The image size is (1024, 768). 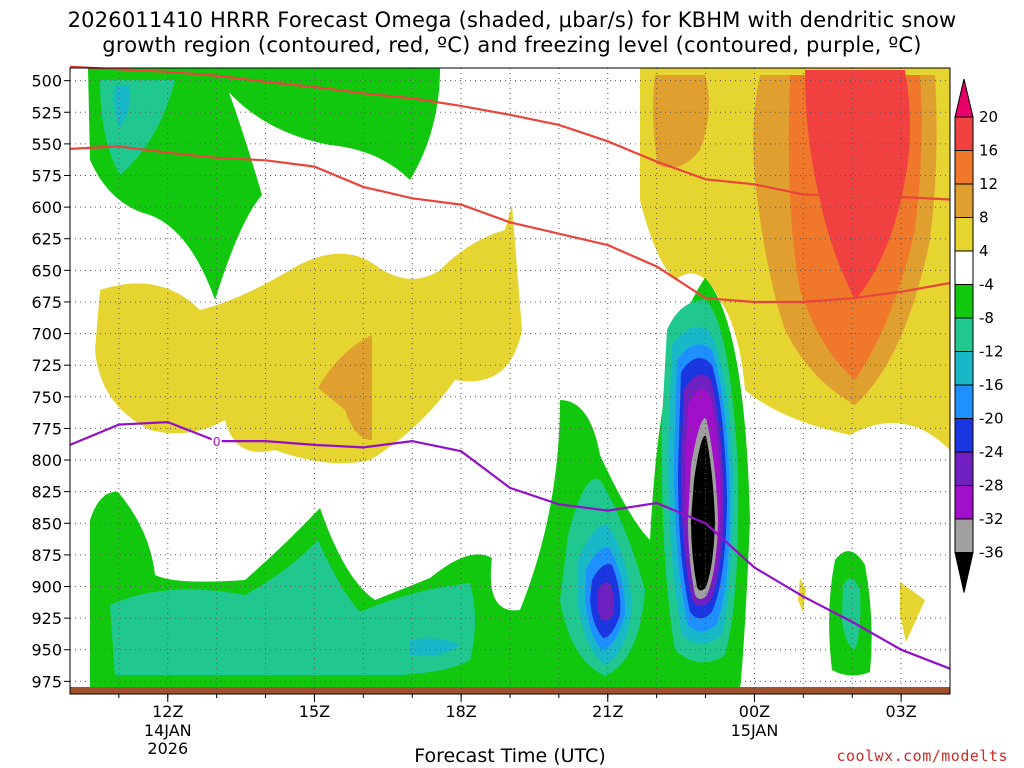 What do you see at coordinates (46, 618) in the screenshot?
I see `y-tick-label: 925` at bounding box center [46, 618].